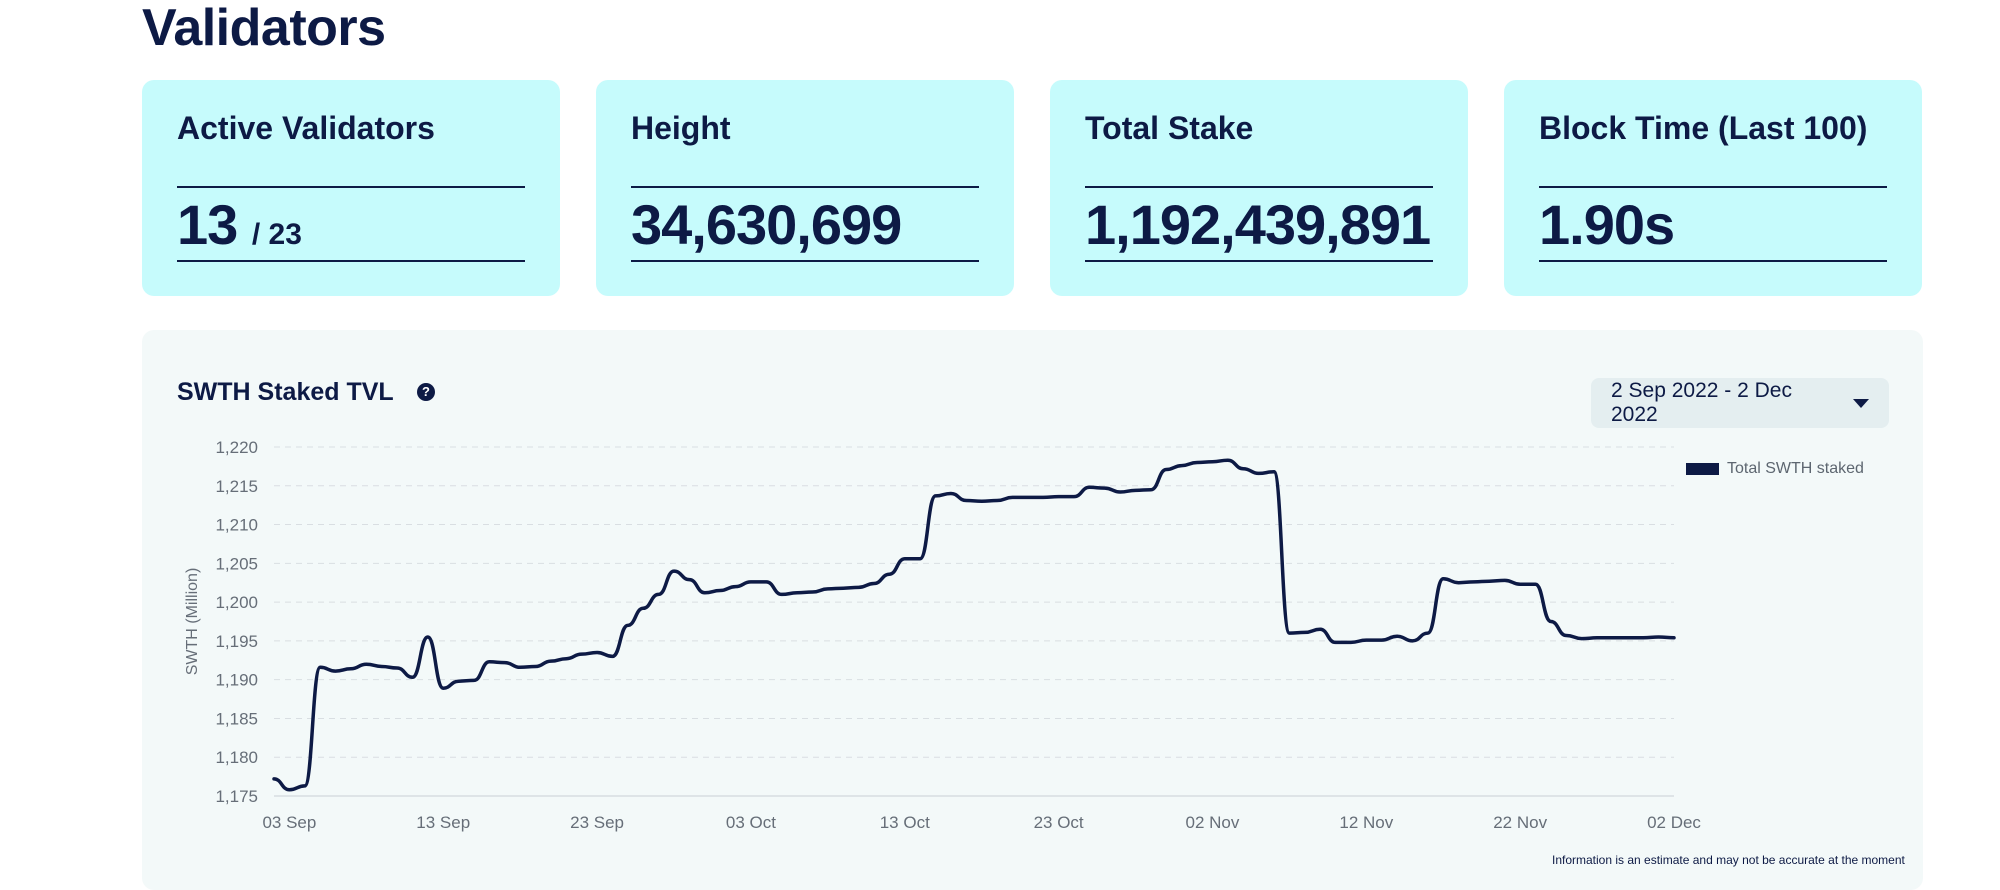 The image size is (2000, 890). What do you see at coordinates (236, 525) in the screenshot?
I see `y-tick-label: 1,210` at bounding box center [236, 525].